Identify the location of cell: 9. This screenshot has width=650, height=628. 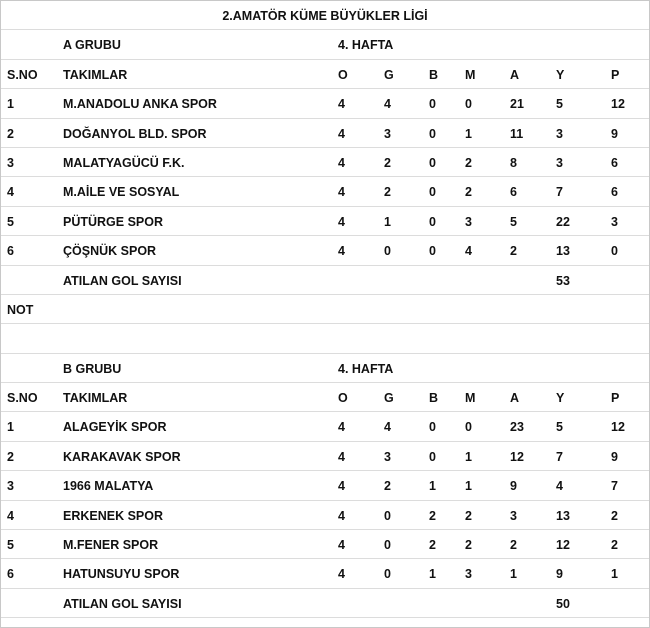
(614, 133).